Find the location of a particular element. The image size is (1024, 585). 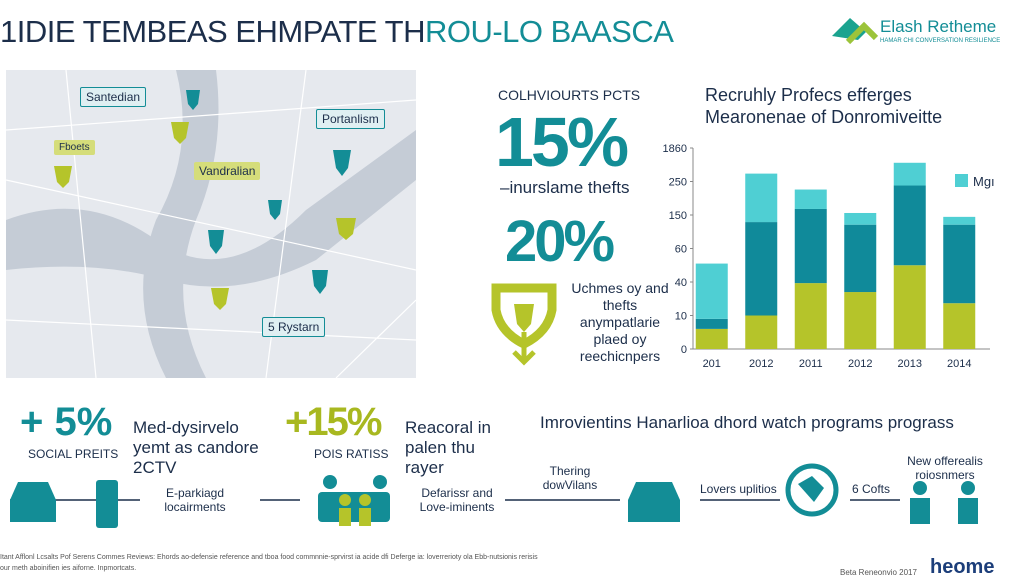

y-tick-label: 0 is located at coordinates (684, 350).